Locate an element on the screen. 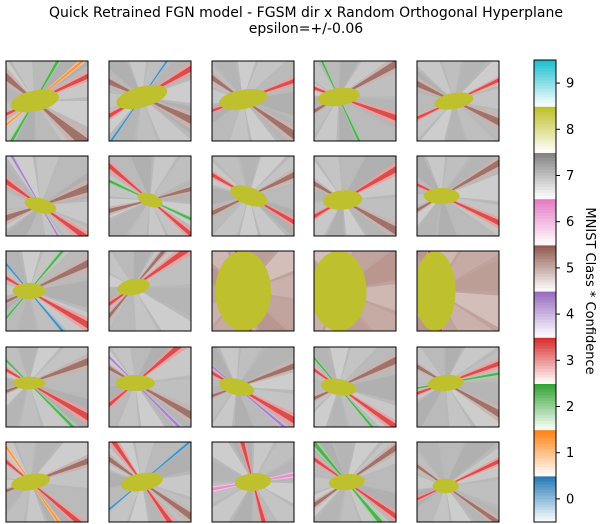  colorbar-tick-label: 4 is located at coordinates (570, 315).